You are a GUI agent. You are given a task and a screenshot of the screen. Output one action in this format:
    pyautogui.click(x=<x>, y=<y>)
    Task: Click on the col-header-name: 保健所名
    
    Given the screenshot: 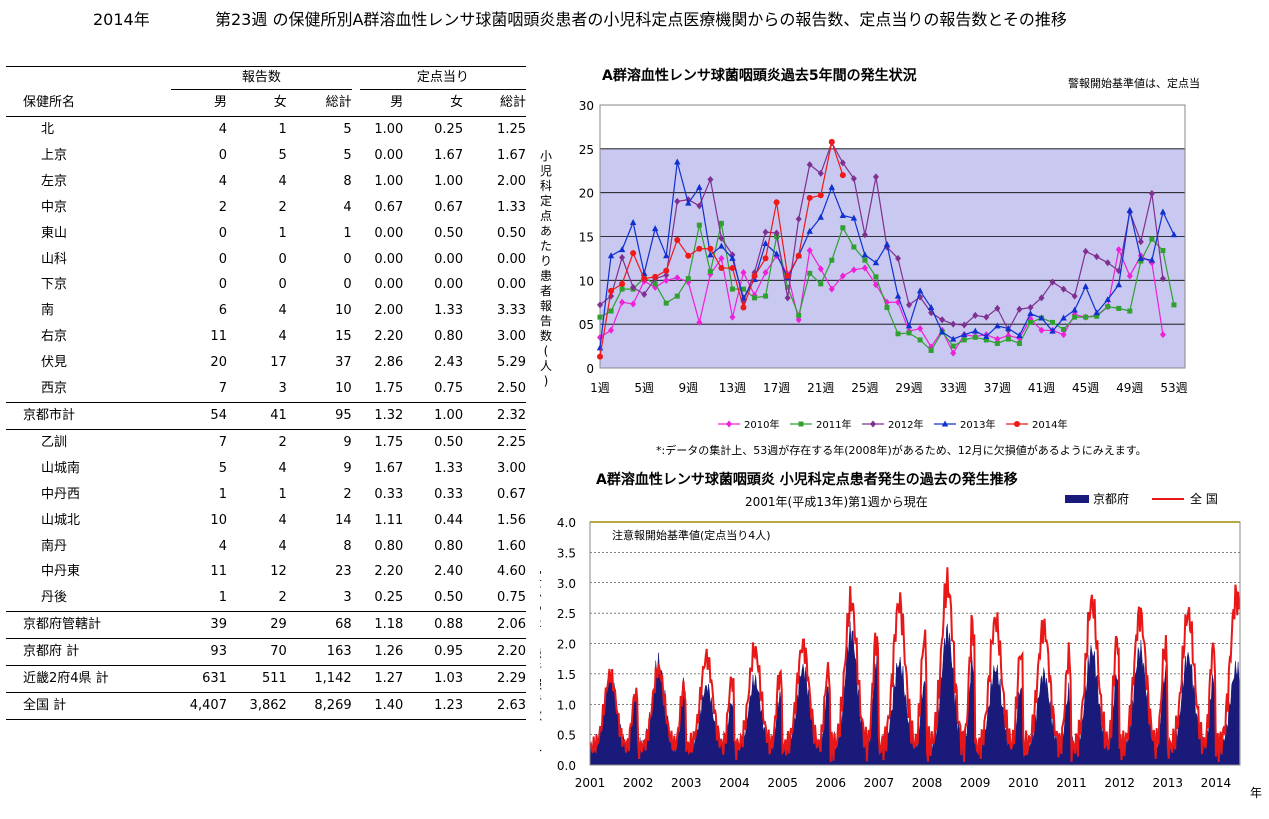 What is the action you would take?
    pyautogui.click(x=49, y=102)
    